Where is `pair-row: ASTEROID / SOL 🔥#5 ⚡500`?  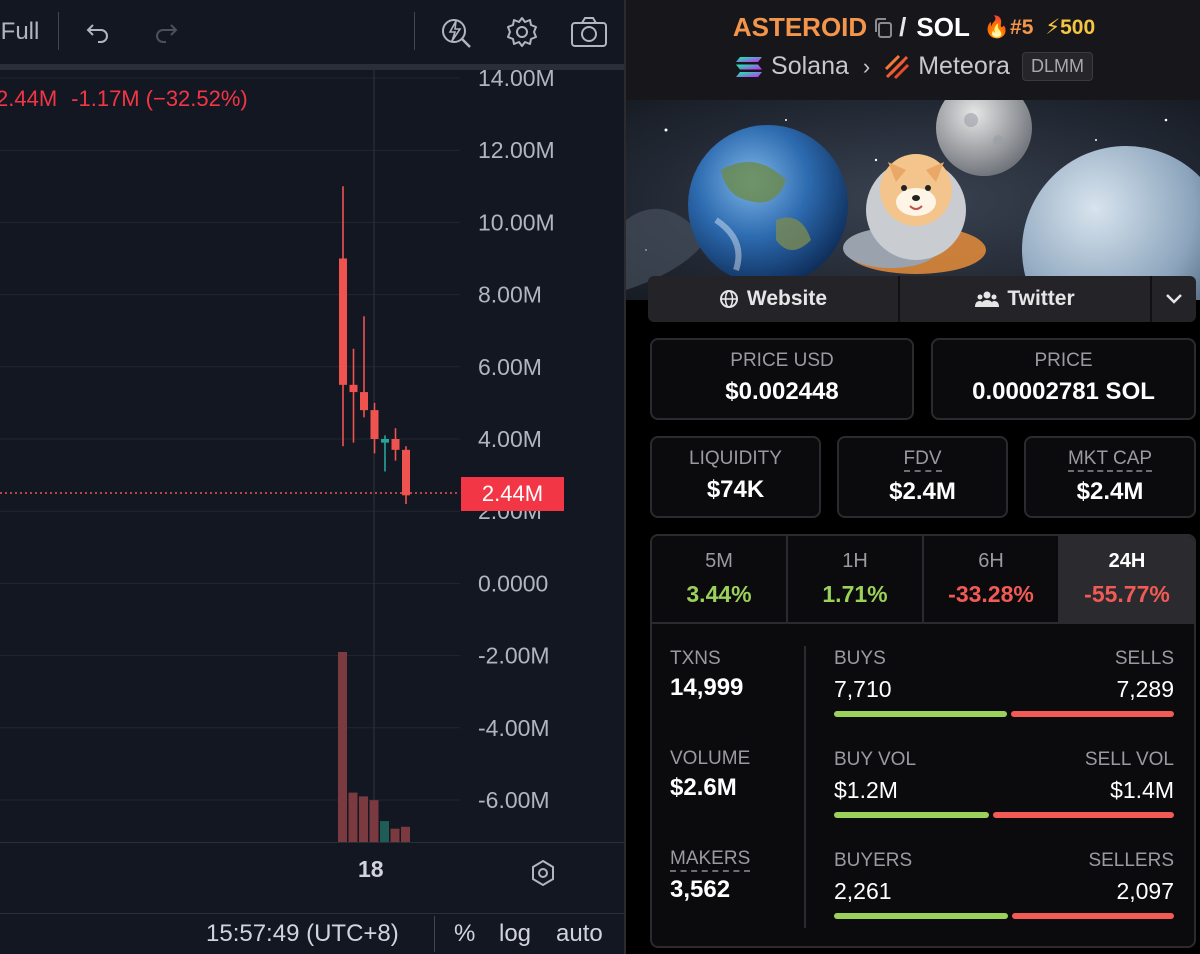
pair-row: ASTEROID / SOL 🔥#5 ⚡500 is located at coordinates (913, 27).